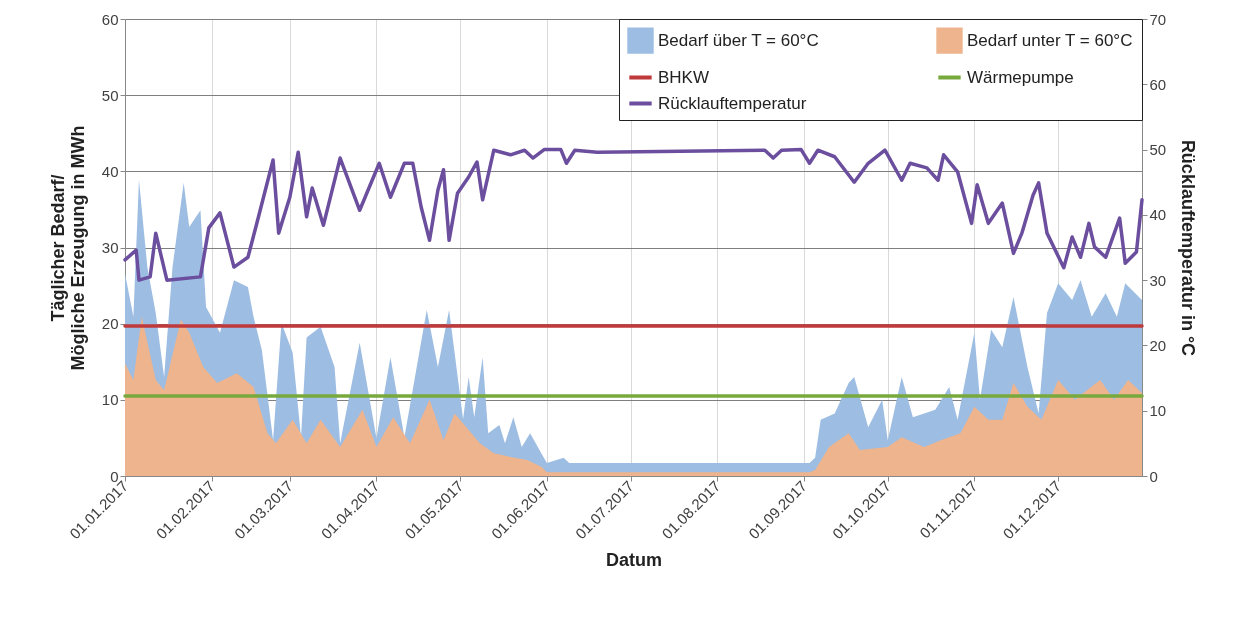 This screenshot has height=626, width=1233. I want to click on y2-tick-label: 10, so click(1158, 411).